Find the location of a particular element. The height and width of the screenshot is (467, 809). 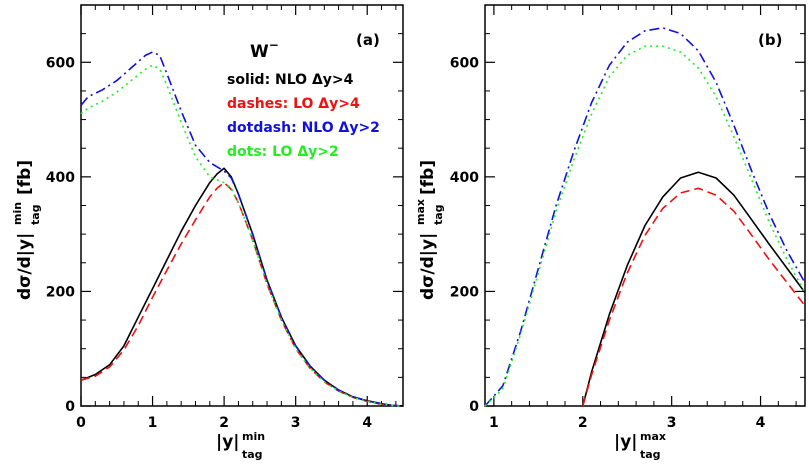

panel-b-series-solid is located at coordinates (694, 289).